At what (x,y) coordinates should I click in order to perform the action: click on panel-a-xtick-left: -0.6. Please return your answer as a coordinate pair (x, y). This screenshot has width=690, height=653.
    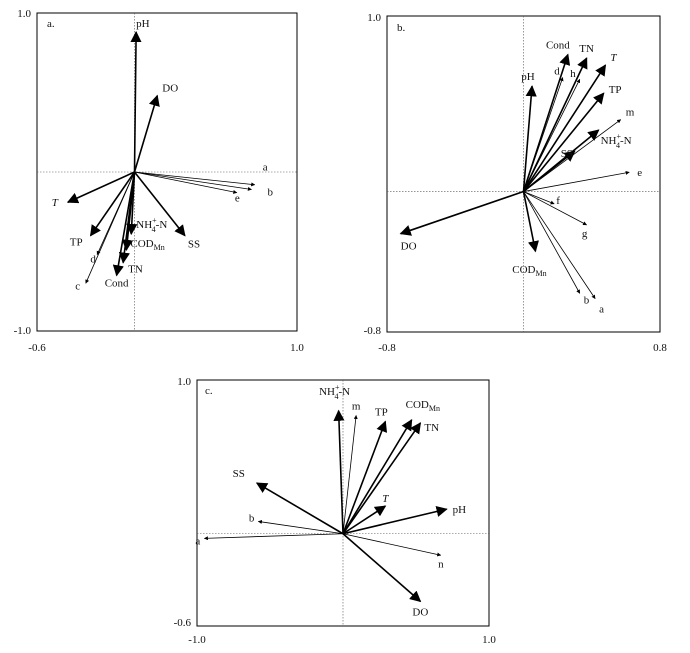
    Looking at the image, I should click on (37, 348).